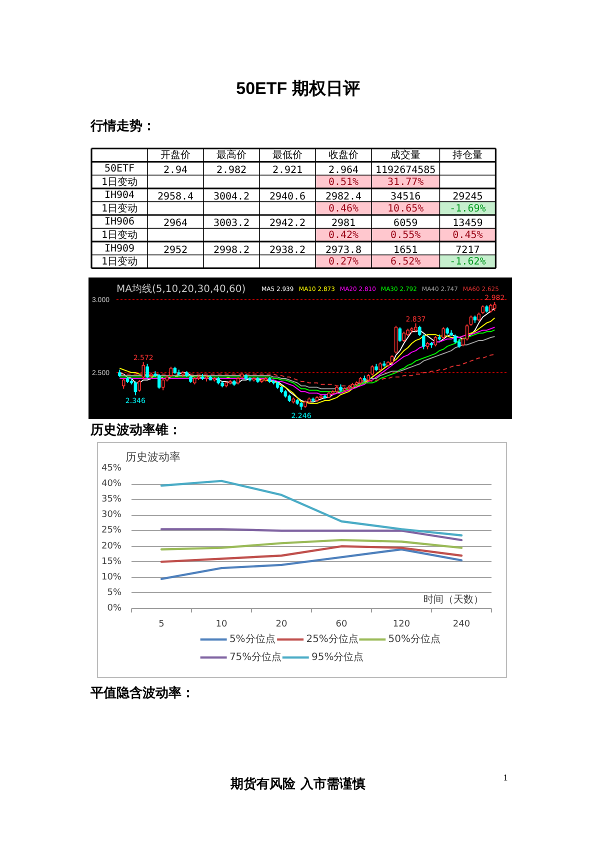 This screenshot has width=595, height=842. Describe the element at coordinates (252, 639) in the screenshot. I see `legend-label: 5%分位点` at that location.